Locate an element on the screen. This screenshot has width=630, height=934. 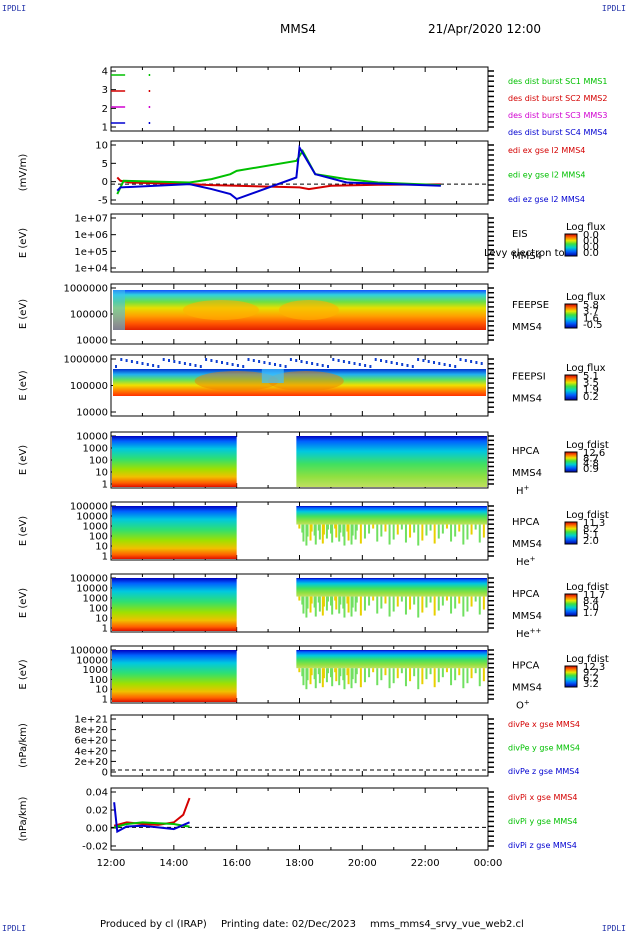
y-tick-label: 100000 is located at coordinates (89, 386).